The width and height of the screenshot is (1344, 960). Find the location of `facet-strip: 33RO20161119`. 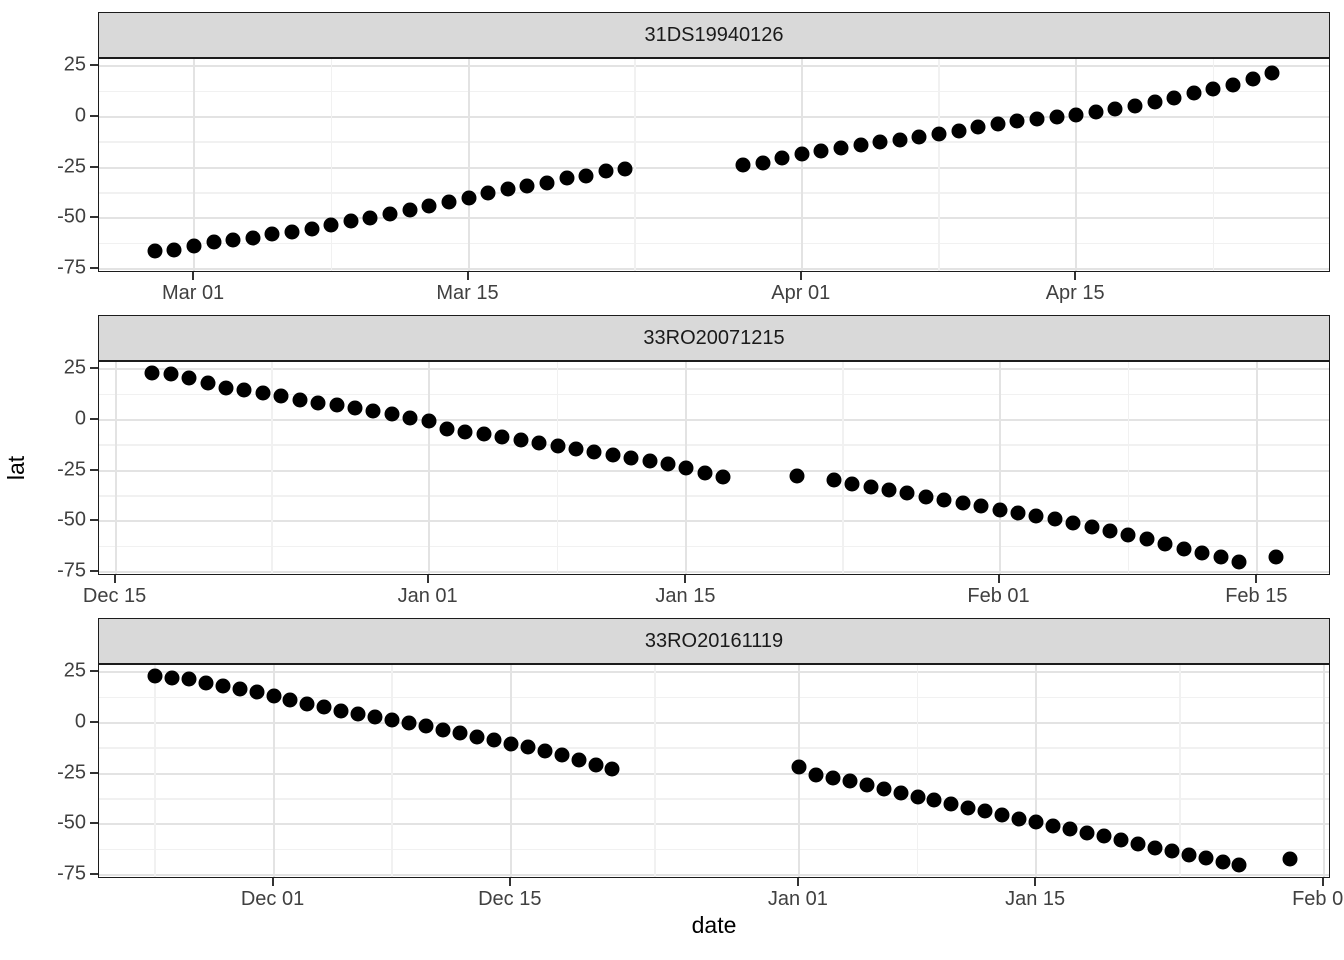

facet-strip: 33RO20161119 is located at coordinates (714, 641).